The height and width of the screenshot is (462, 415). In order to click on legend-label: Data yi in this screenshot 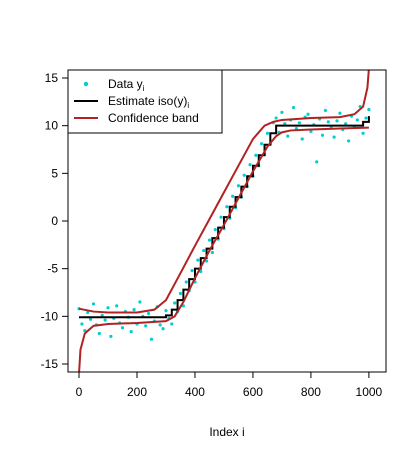, I will do `click(126, 85)`.